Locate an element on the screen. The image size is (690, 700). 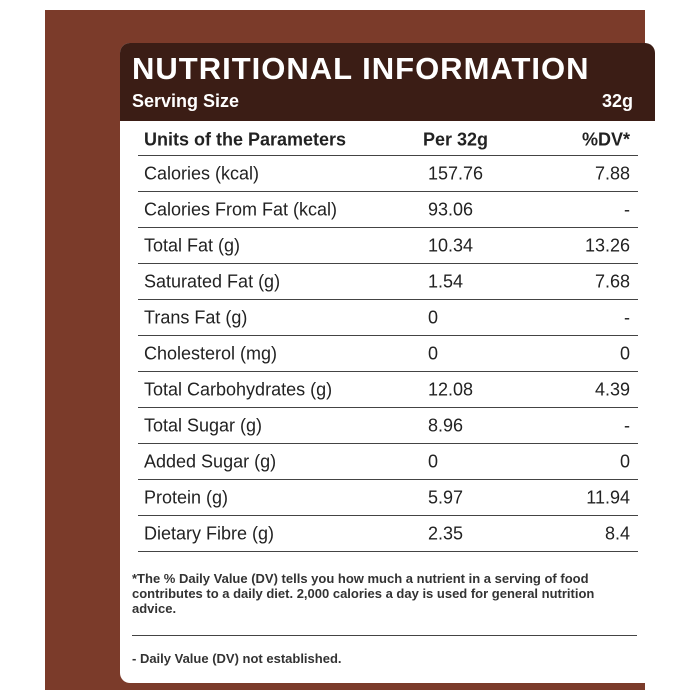
table-cell: Added Sugar (g) is located at coordinates (210, 461).